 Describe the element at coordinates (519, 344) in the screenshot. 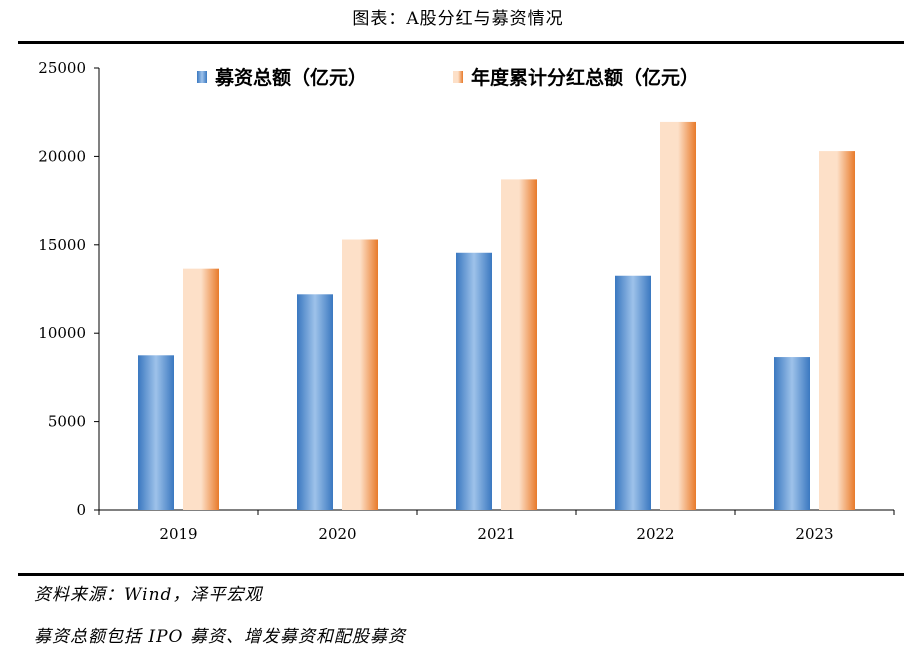

I see `bar-dividend-2021` at that location.